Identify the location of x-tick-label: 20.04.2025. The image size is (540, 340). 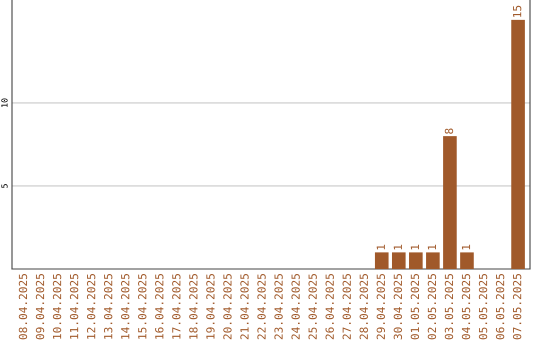
(227, 307).